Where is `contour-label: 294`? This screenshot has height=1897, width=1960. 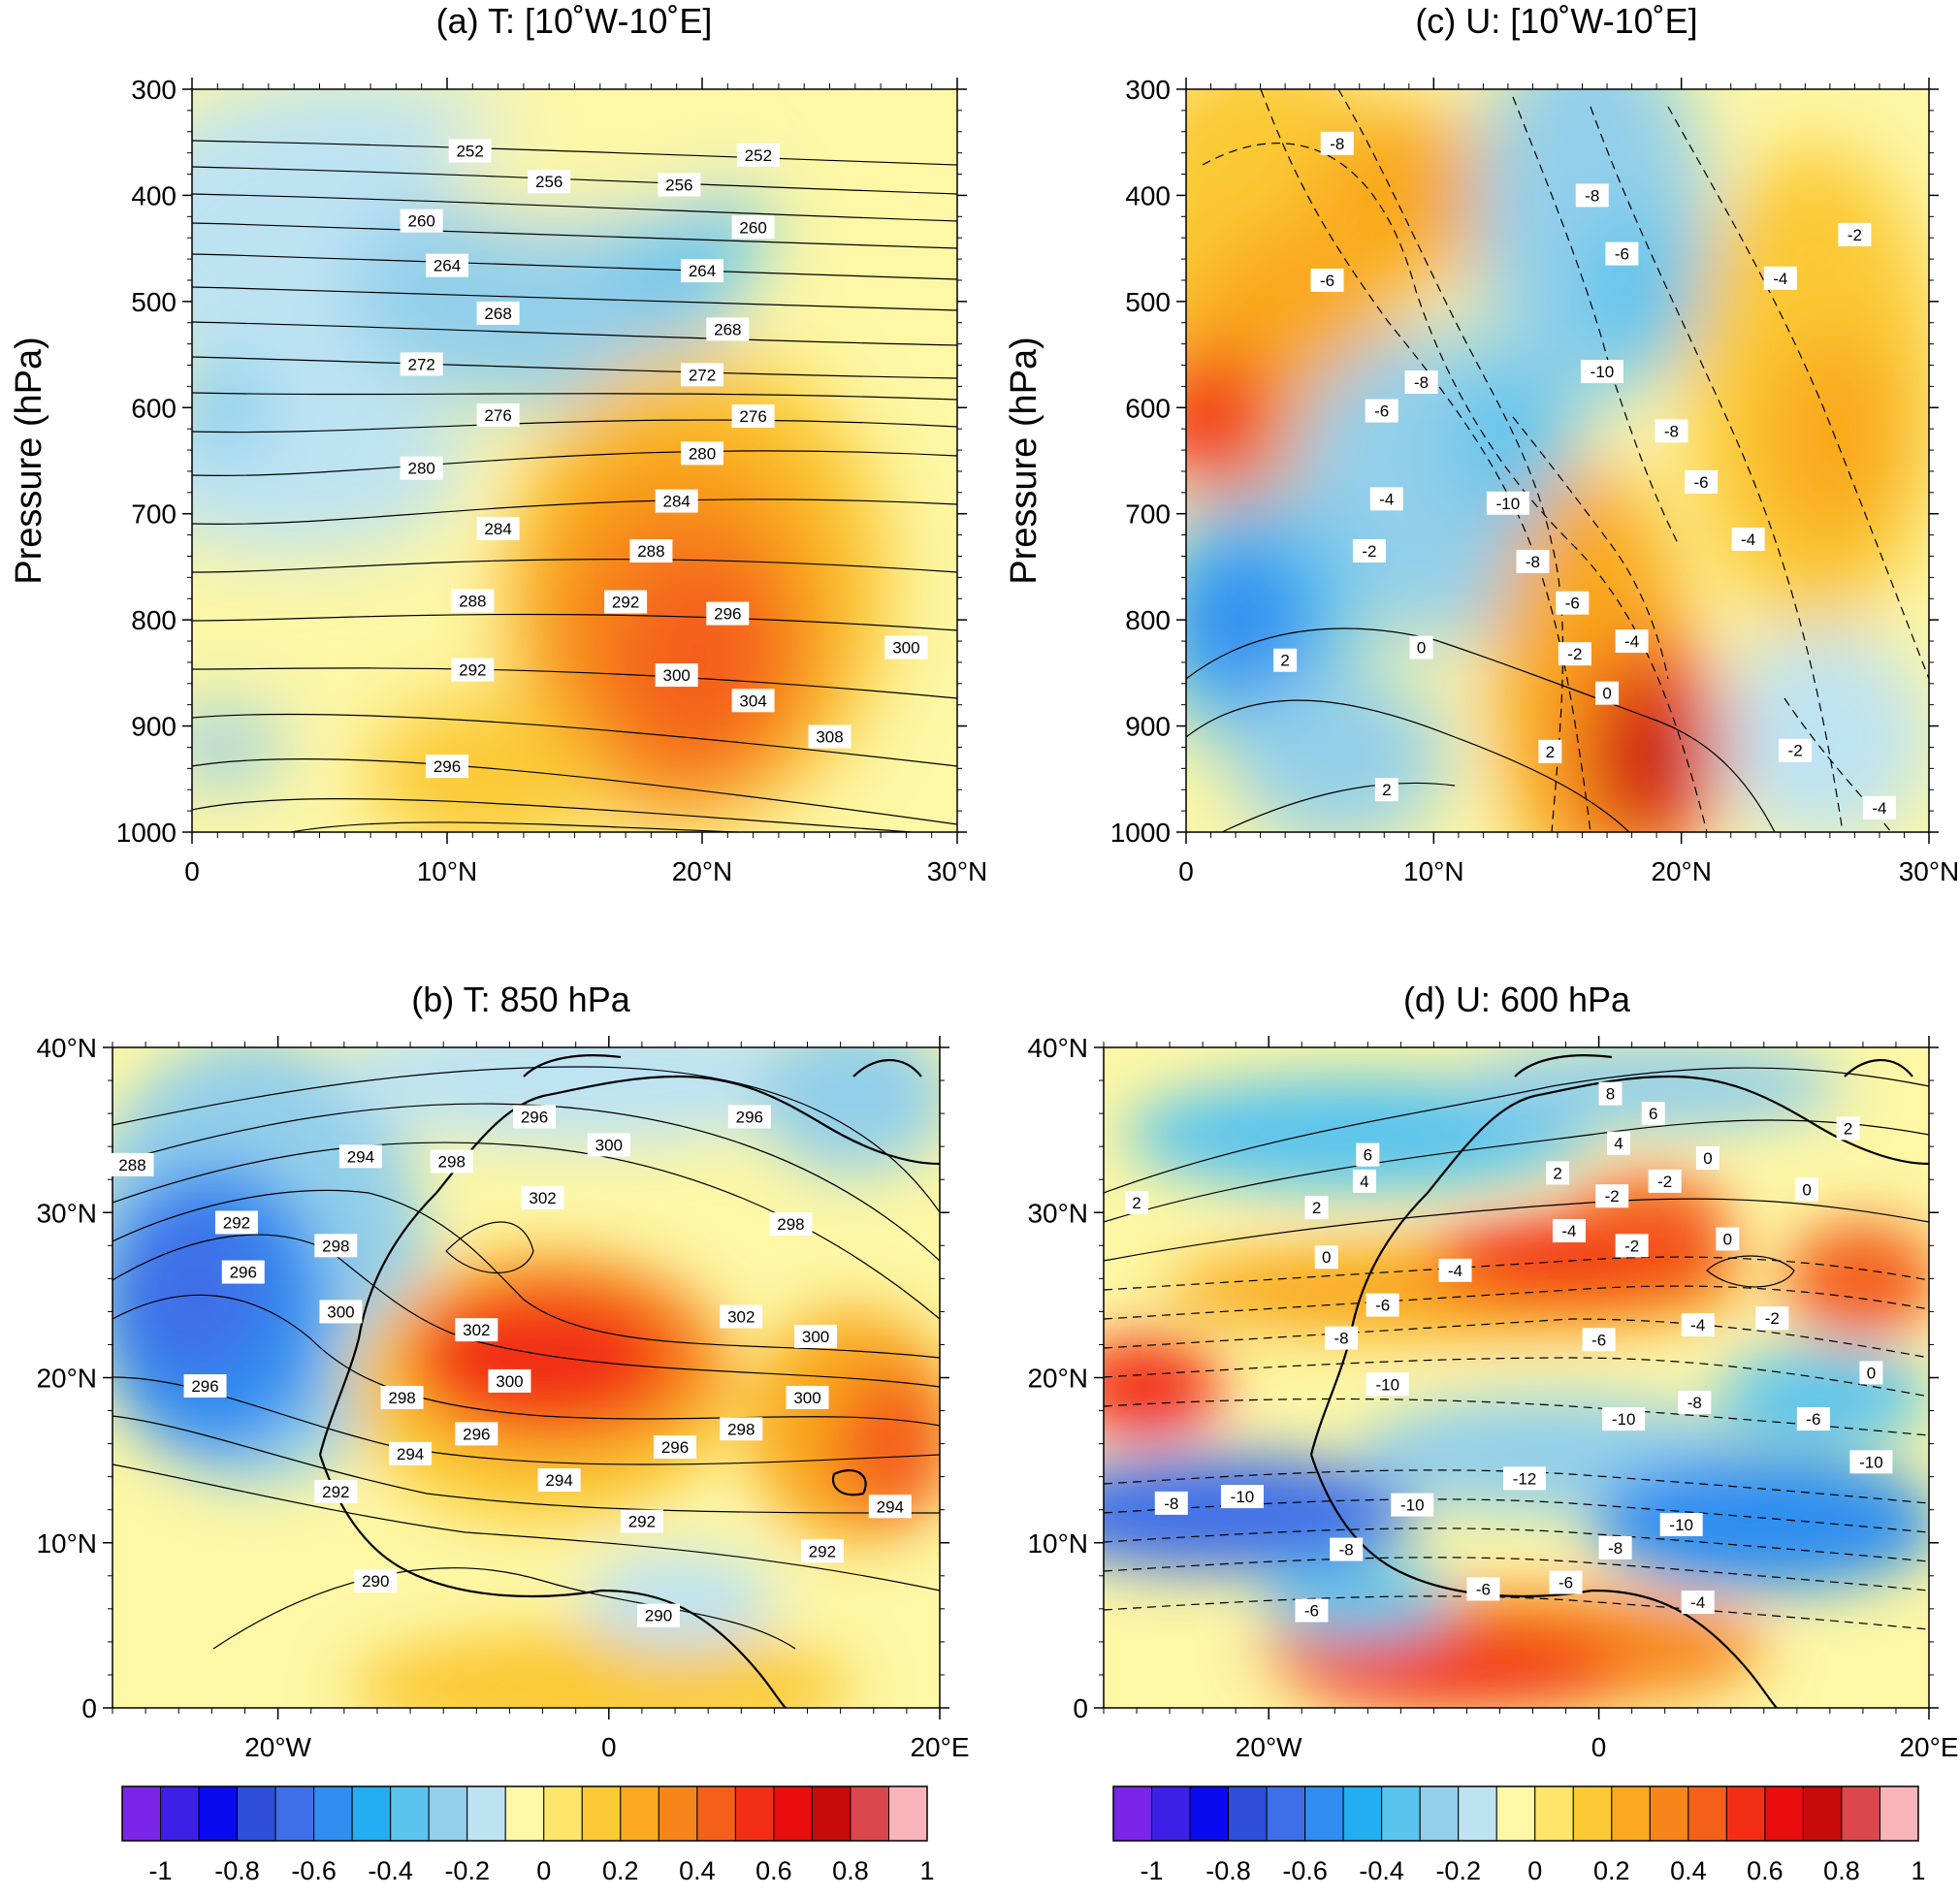 contour-label: 294 is located at coordinates (558, 1480).